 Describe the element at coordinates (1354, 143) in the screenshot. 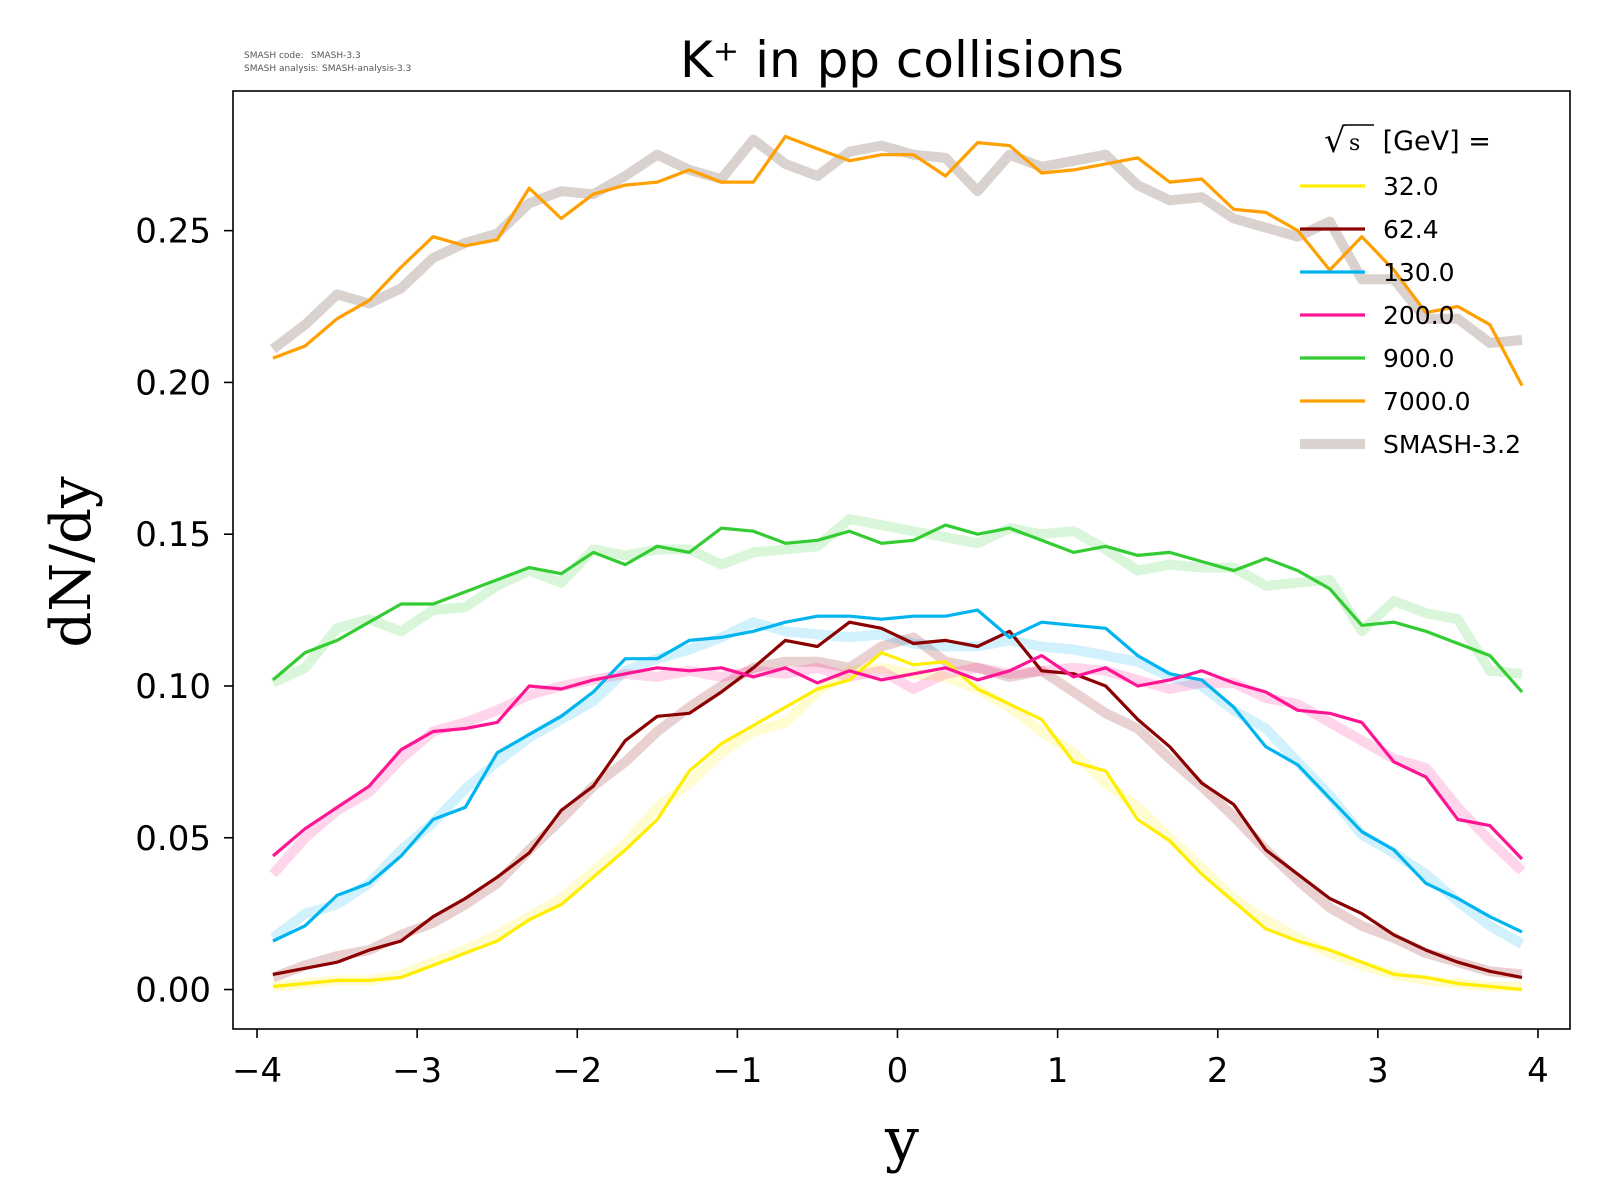

I see `legend-title-variable: s` at that location.